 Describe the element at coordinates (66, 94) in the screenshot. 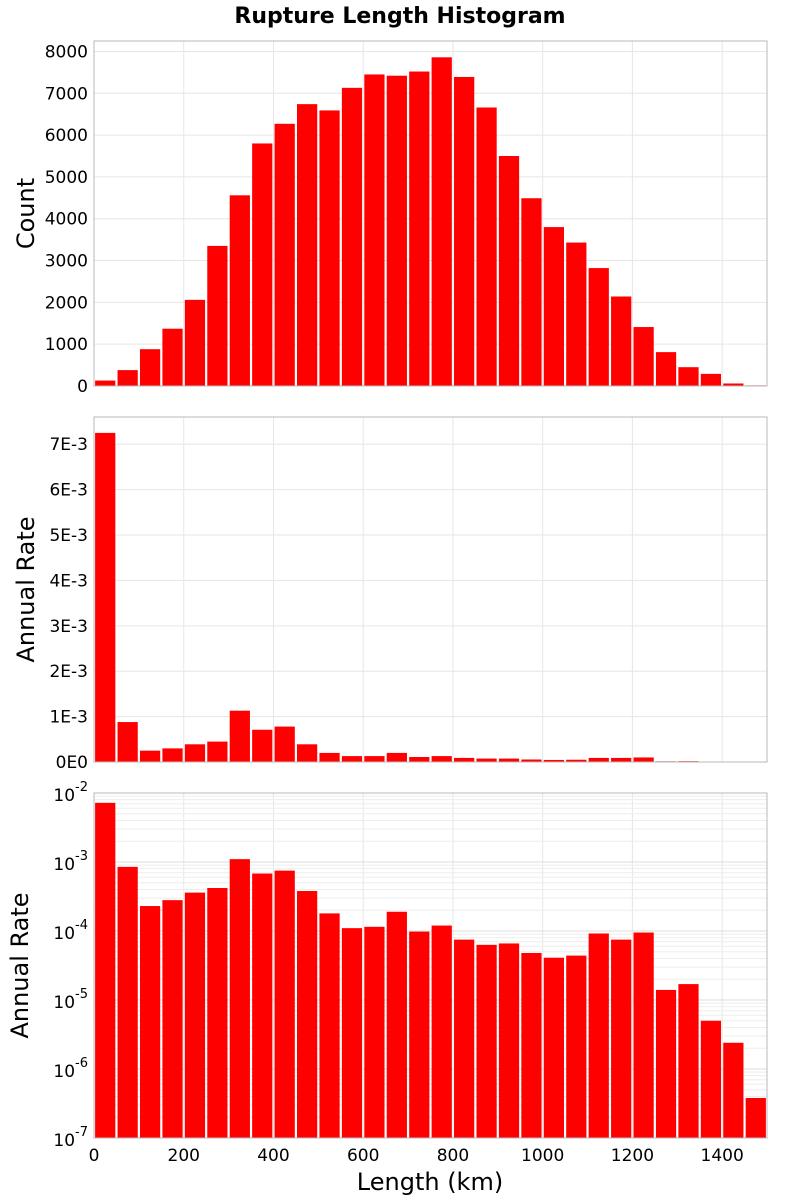

I see `y-tick-label: 7000` at that location.